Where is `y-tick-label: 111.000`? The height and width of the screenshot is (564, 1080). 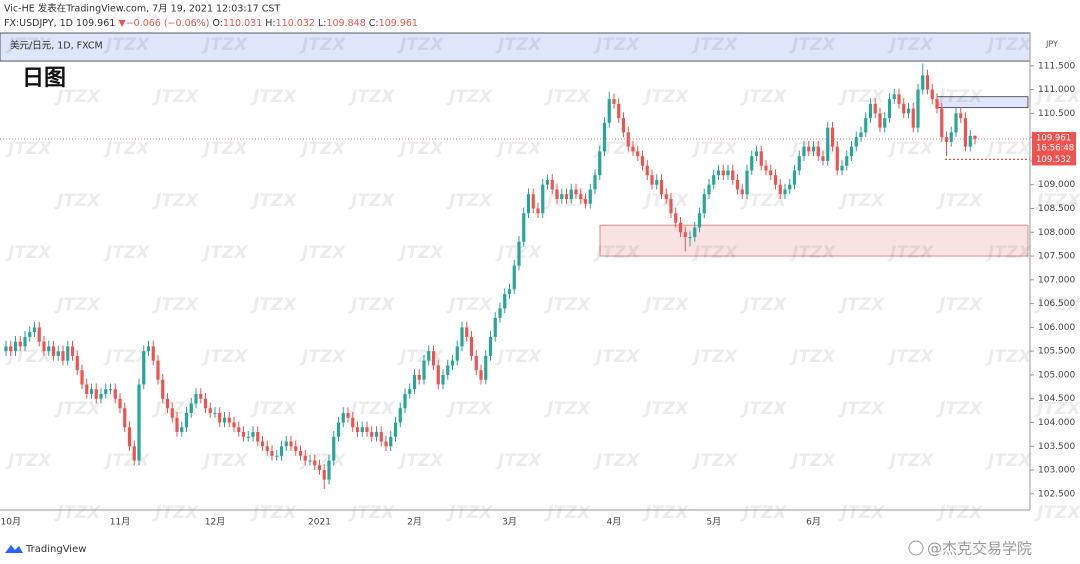
y-tick-label: 111.000 is located at coordinates (1056, 90).